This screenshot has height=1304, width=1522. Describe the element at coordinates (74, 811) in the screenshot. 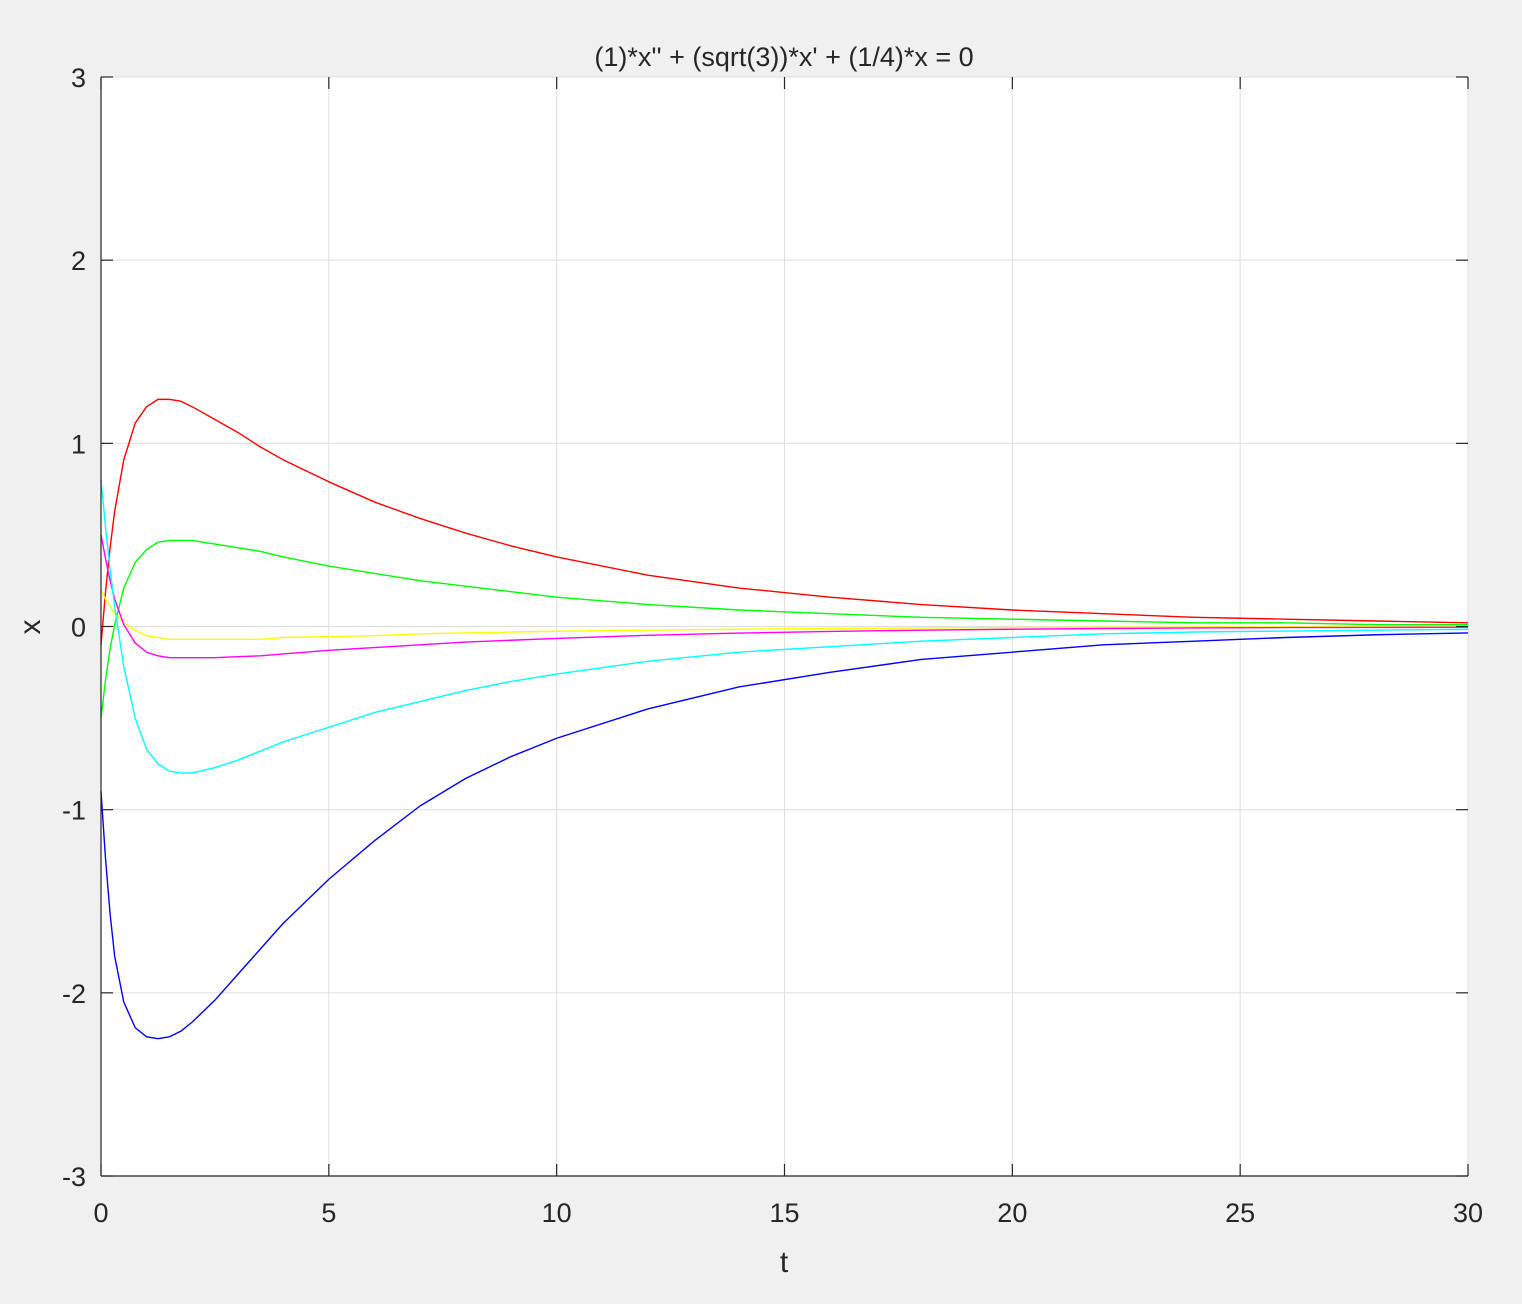

I see `y-tick-label: -1` at that location.